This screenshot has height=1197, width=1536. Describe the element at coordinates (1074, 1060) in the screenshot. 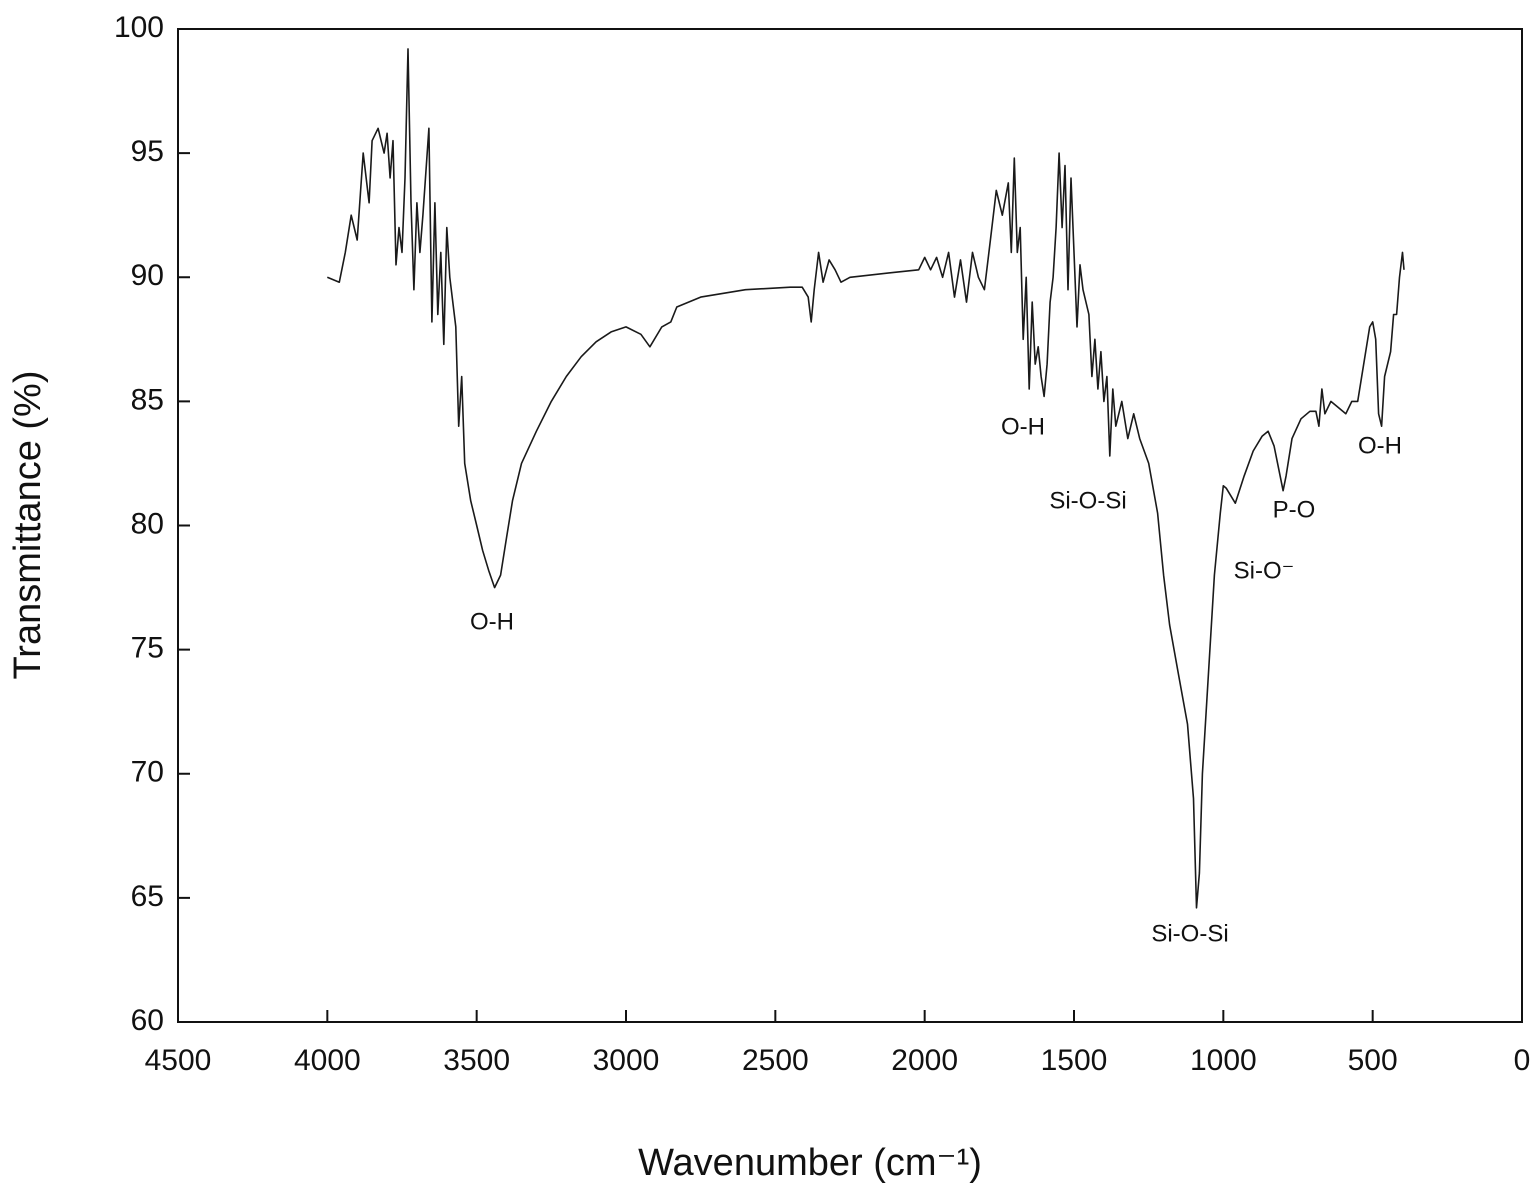

I see `x-tick-label: 1500` at that location.